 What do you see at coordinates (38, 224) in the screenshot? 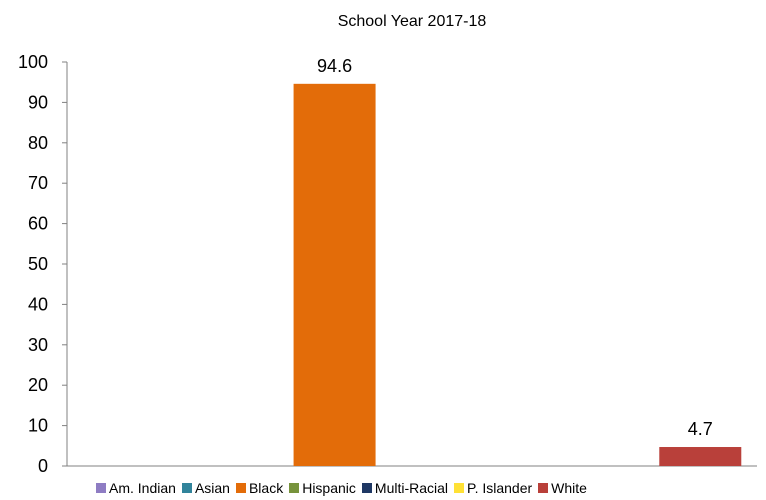
I see `y-tick-label: 60` at bounding box center [38, 224].